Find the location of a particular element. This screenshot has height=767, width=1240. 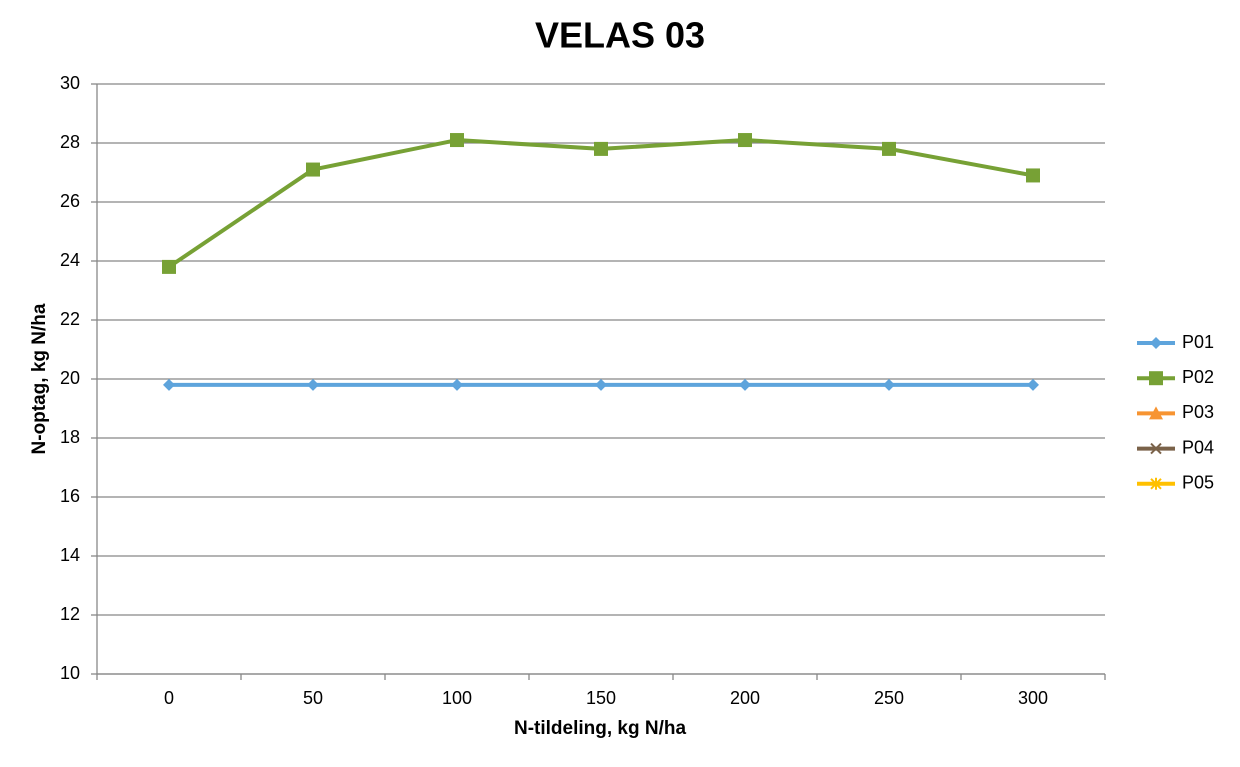

y-tick-label: 24 is located at coordinates (70, 260).